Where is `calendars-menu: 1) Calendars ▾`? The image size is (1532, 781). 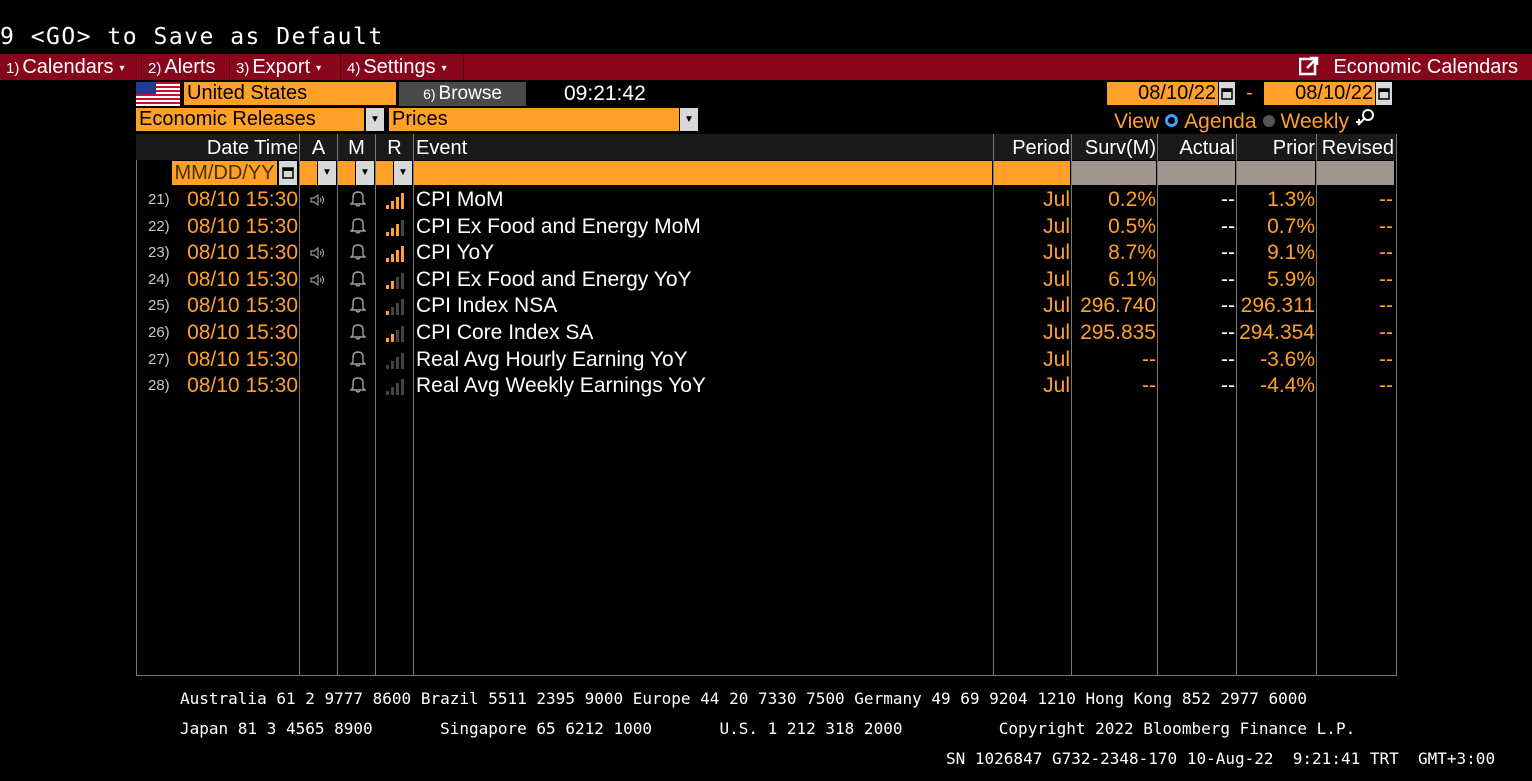
calendars-menu: 1) Calendars ▾ is located at coordinates (65, 67).